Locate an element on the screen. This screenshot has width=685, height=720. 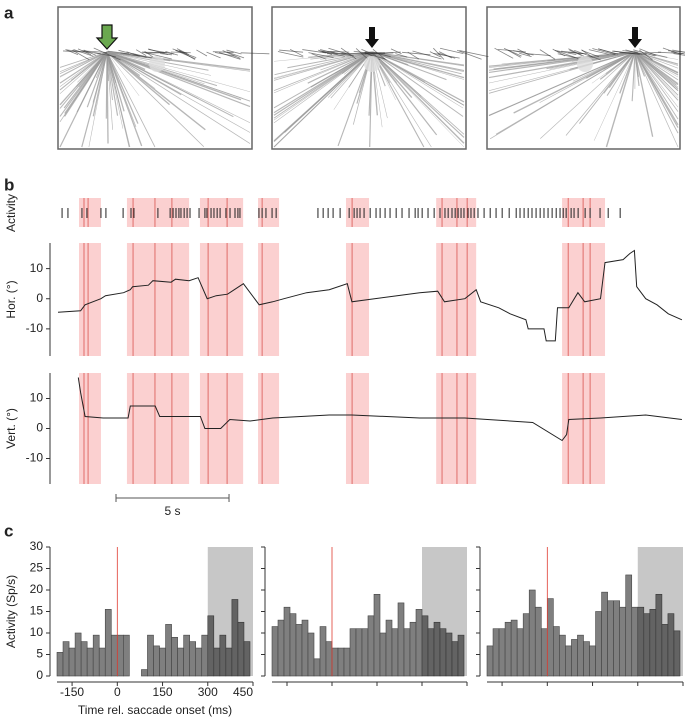
y-tick-label: -10 is located at coordinates (35, 328).